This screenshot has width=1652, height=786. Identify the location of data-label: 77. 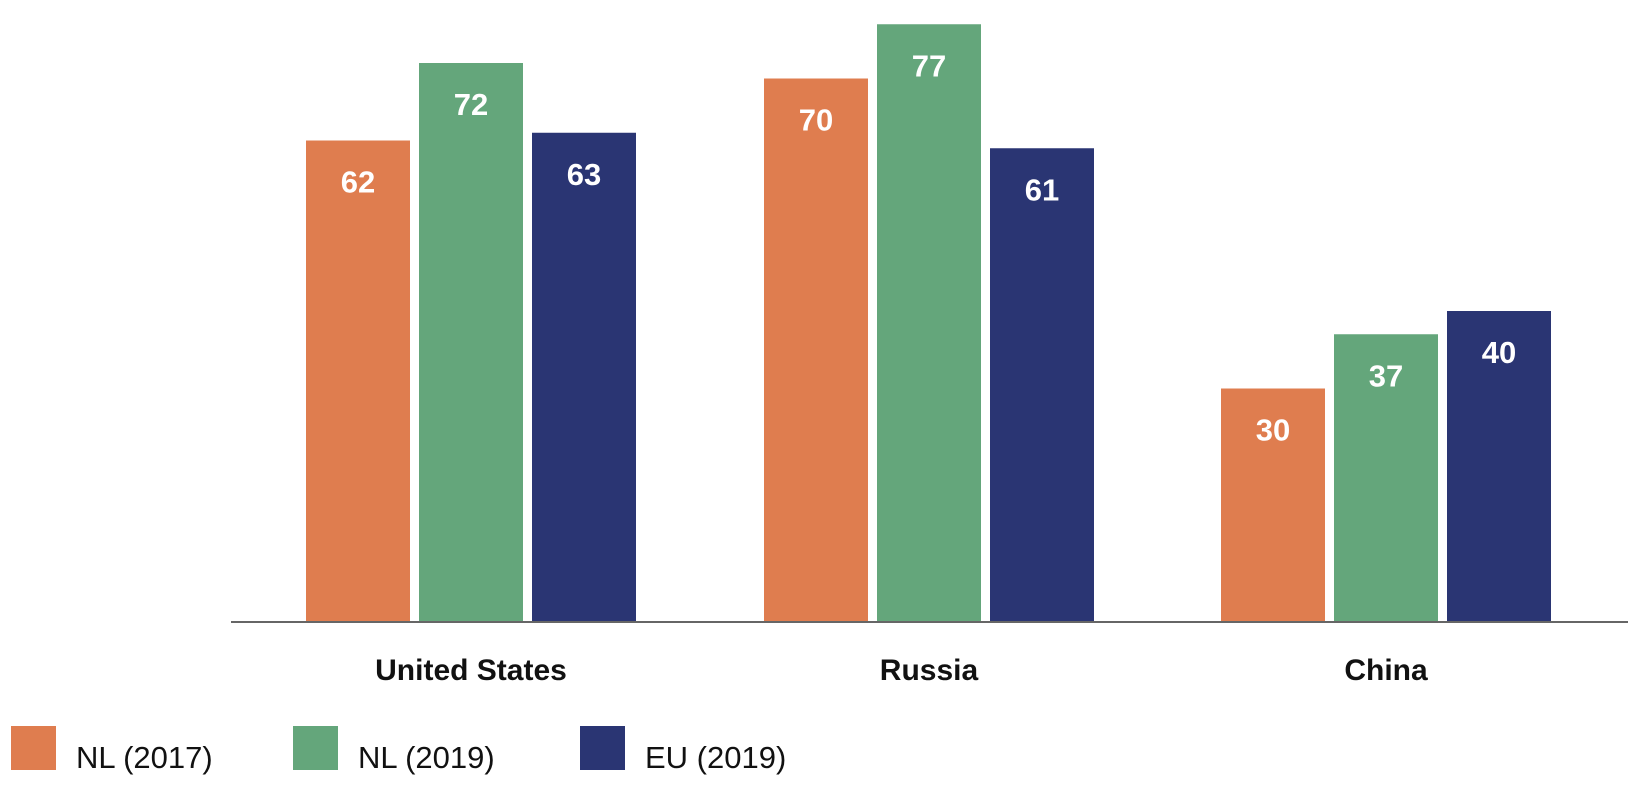
(929, 65).